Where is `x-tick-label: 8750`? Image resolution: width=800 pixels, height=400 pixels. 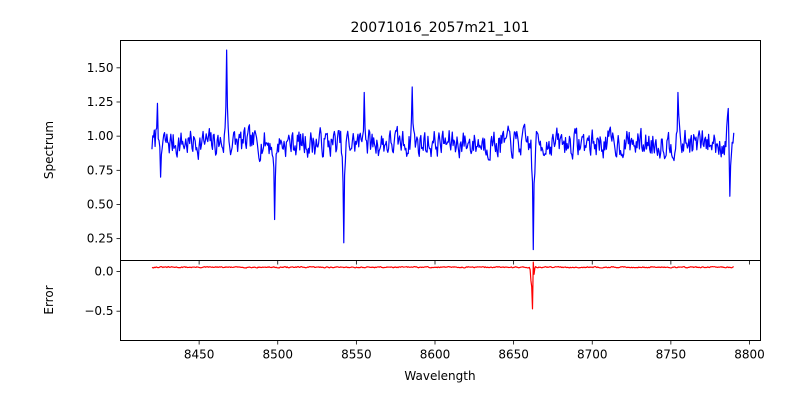 x-tick-label: 8750 is located at coordinates (671, 355).